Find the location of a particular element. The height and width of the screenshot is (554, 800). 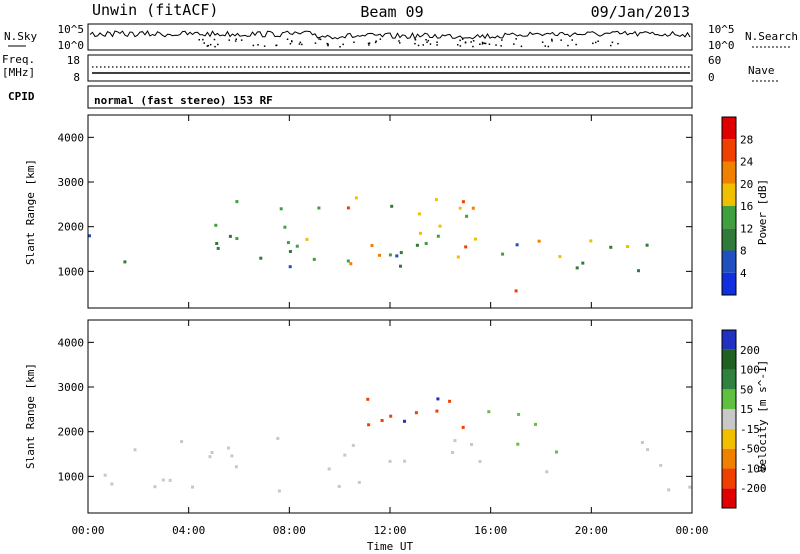

velocity-ylabel: Slant Range [km] is located at coordinates (30, 416).